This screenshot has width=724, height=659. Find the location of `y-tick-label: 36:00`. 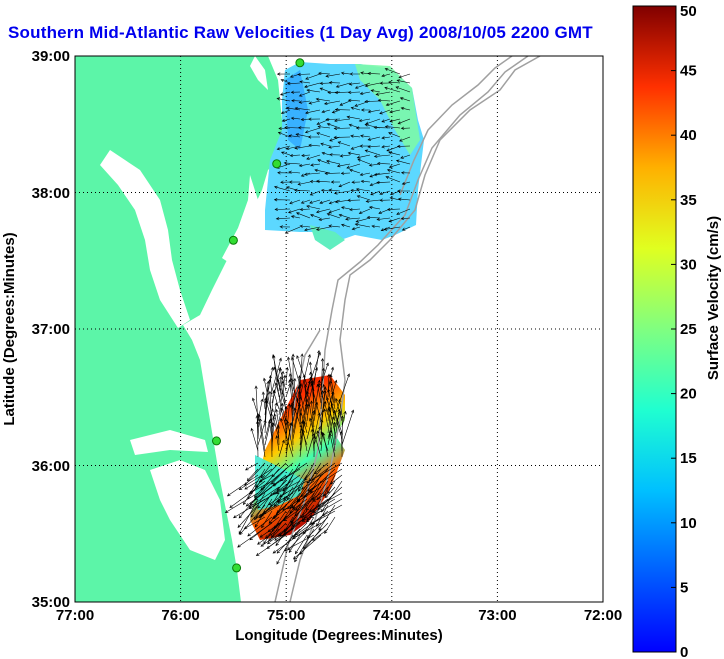

y-tick-label: 36:00 is located at coordinates (51, 466).